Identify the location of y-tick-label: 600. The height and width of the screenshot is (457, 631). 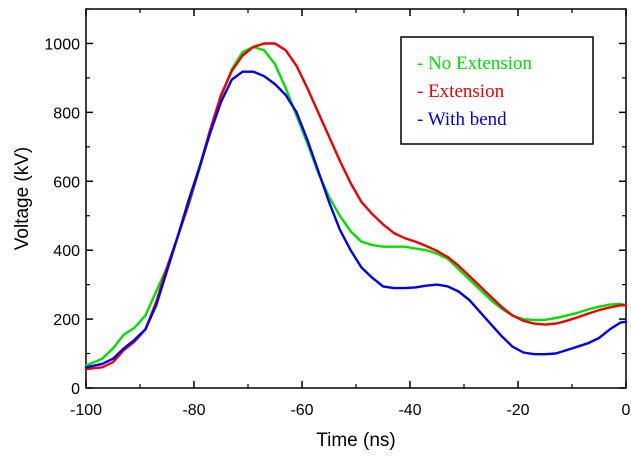
(66, 182).